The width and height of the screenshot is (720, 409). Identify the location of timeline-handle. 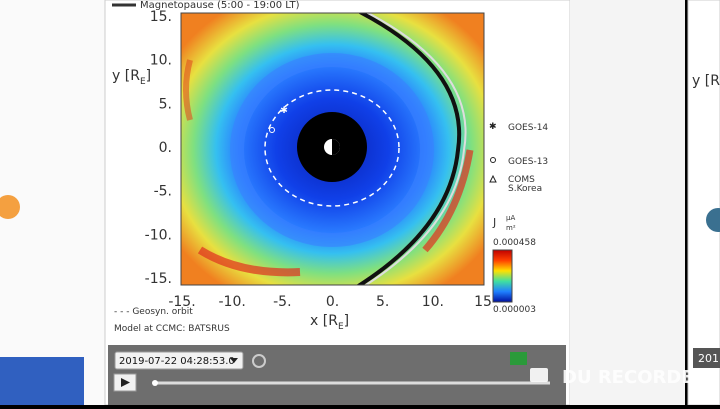
(155, 383).